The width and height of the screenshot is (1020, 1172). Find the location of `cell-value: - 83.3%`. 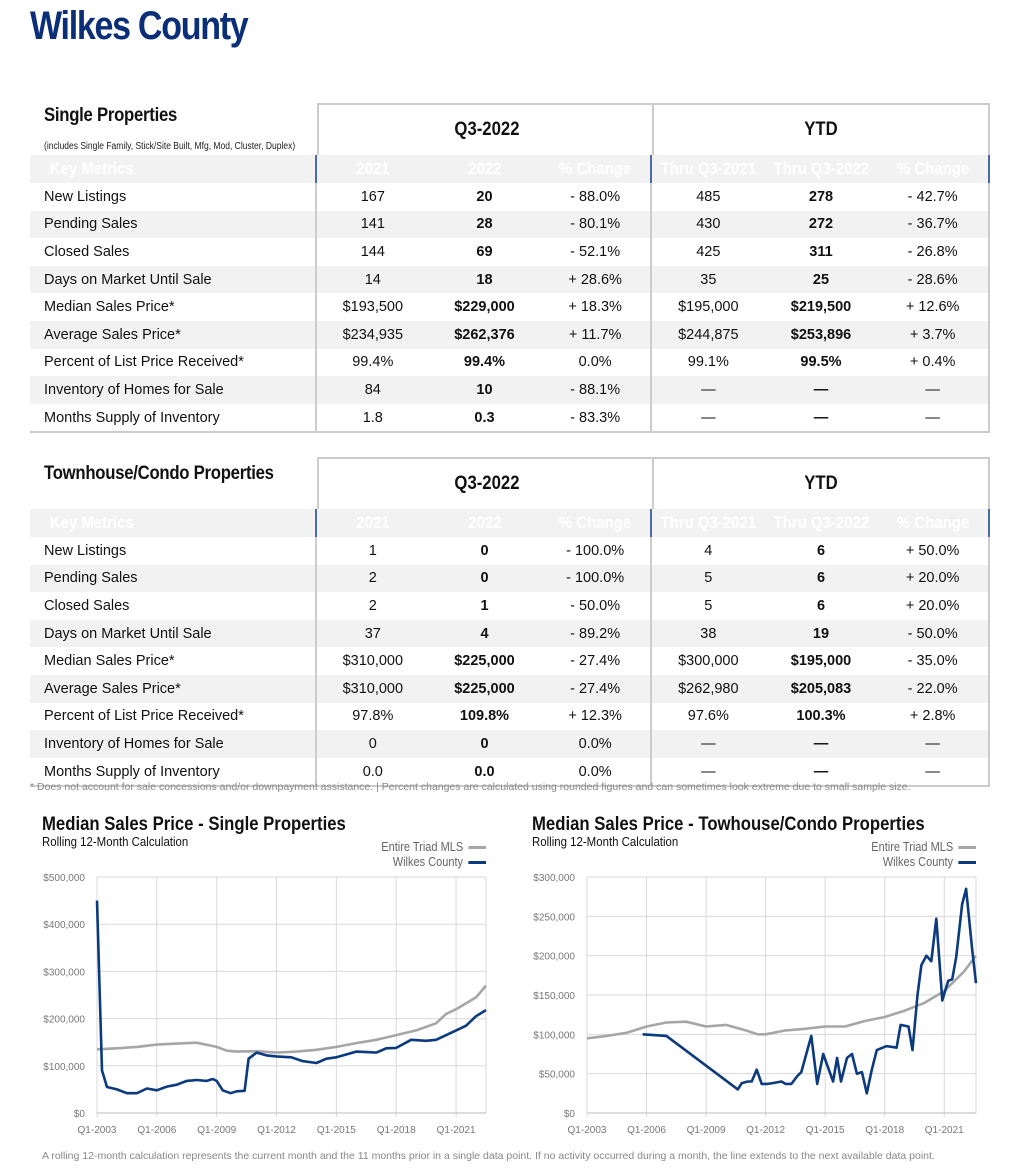

cell-value: - 83.3% is located at coordinates (596, 417).